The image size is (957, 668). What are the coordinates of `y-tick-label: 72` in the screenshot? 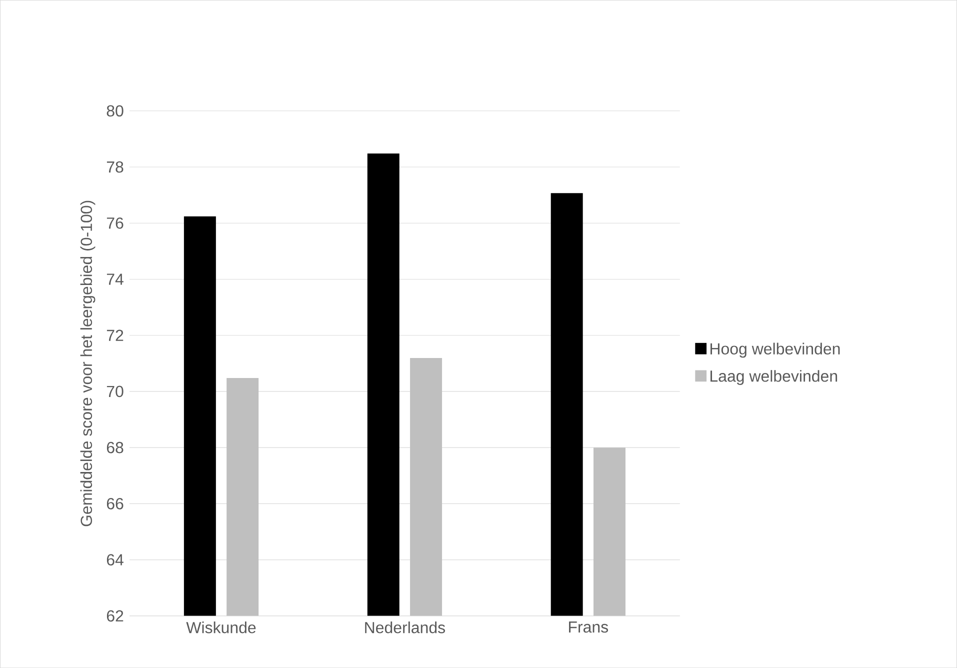 It's located at (115, 335).